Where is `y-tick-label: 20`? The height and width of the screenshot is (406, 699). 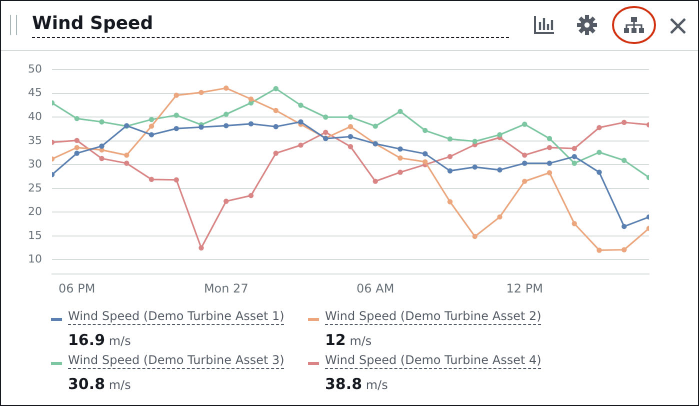
y-tick-label: 20 is located at coordinates (35, 211).